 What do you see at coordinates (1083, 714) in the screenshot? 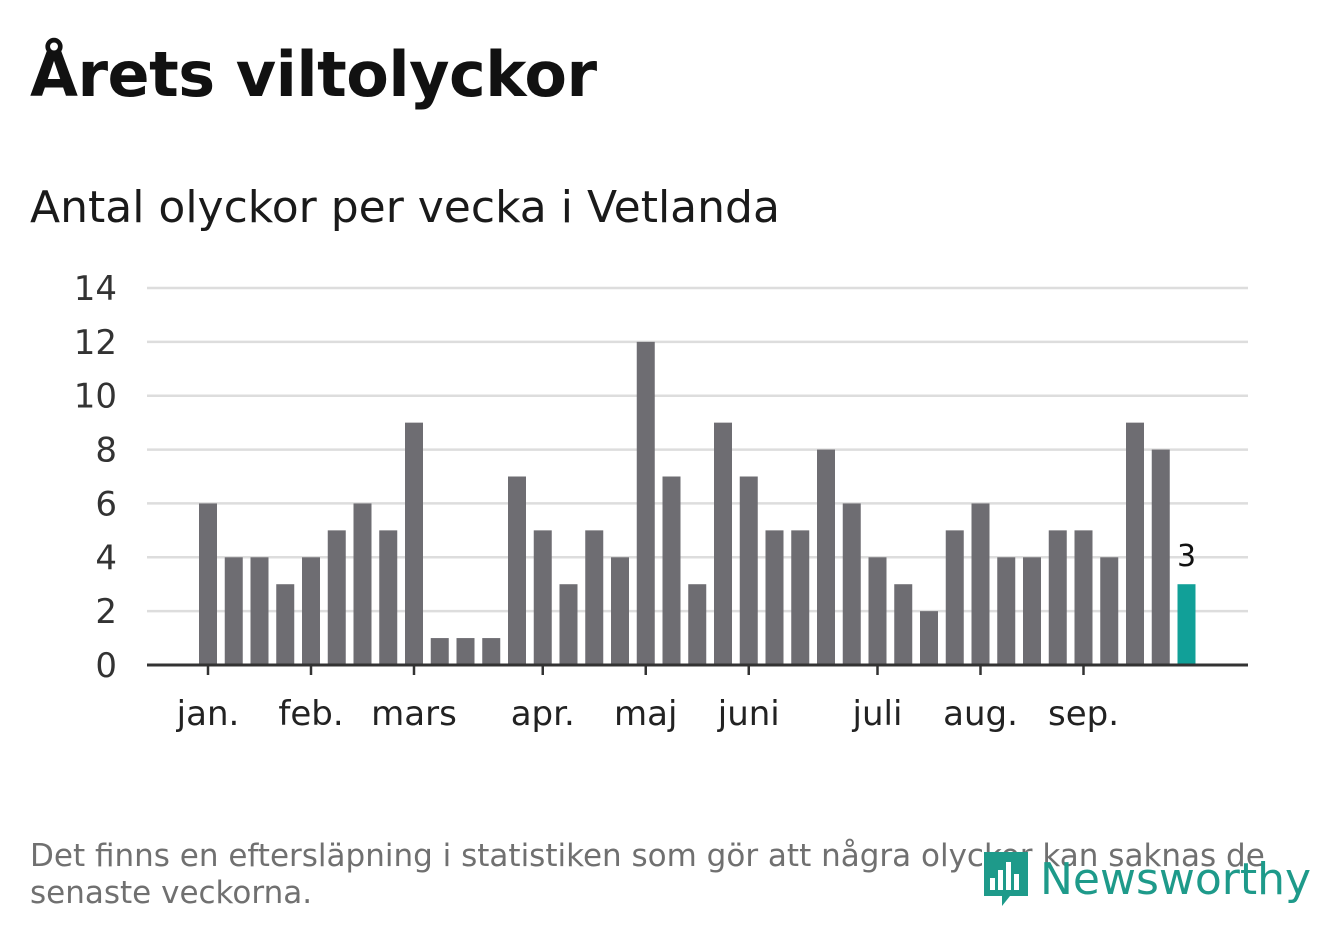
I see `x-tick-label: sep.` at bounding box center [1083, 714].